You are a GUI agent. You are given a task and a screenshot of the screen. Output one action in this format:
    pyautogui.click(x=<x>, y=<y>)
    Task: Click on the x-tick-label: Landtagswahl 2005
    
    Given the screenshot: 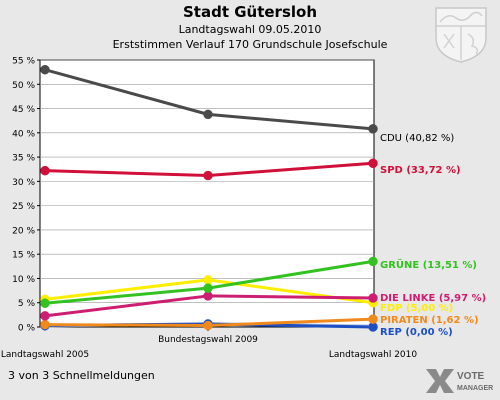 What is the action you would take?
    pyautogui.click(x=45, y=355)
    